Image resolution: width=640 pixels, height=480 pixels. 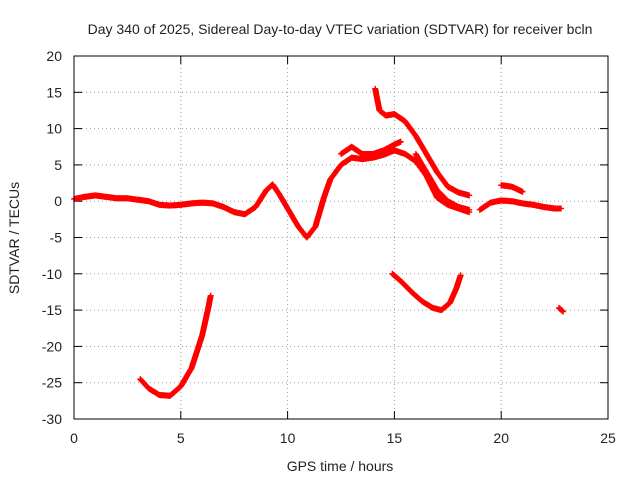 What do you see at coordinates (442, 182) in the screenshot?
I see `track-afternoon-lower` at bounding box center [442, 182].